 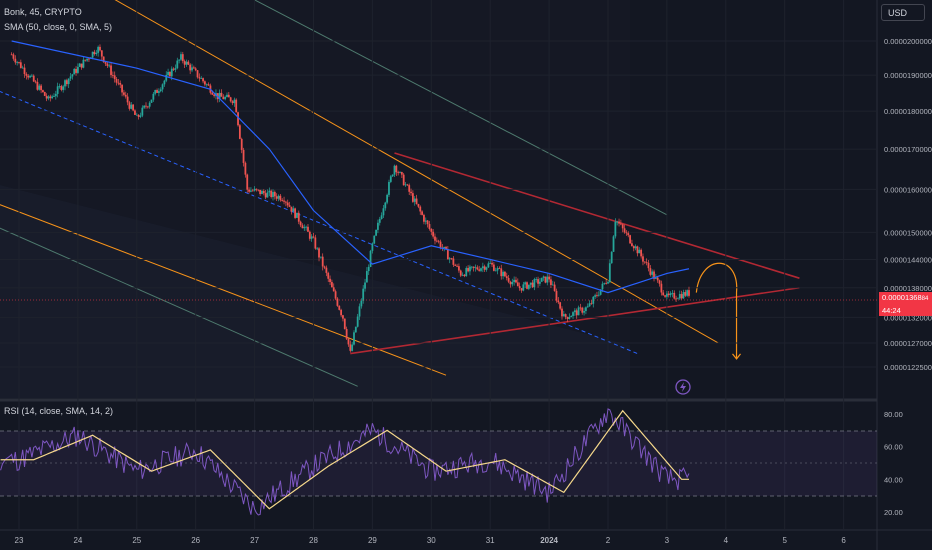 I want to click on y-tick-label: 0.0000132000, so click(x=908, y=317).